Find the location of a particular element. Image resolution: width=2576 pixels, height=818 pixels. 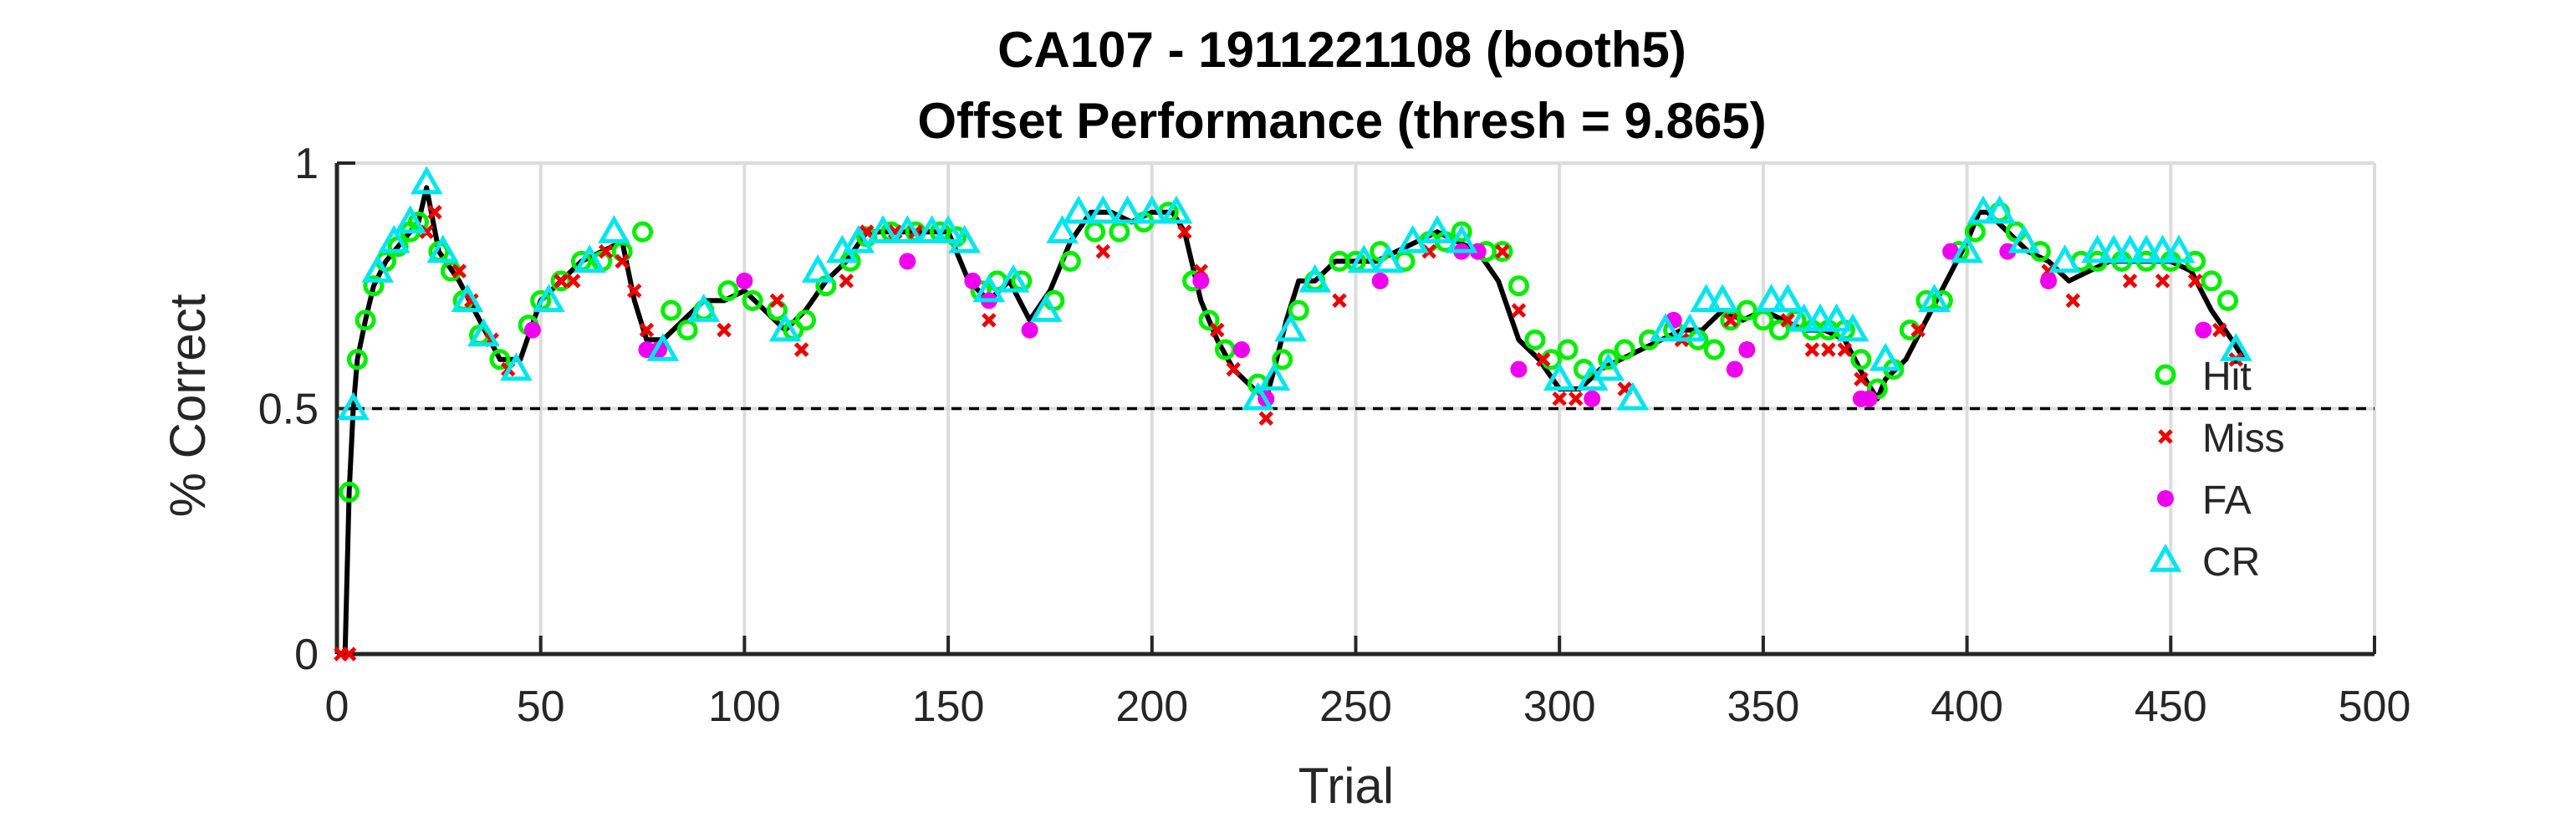

x-tick-label: 0 is located at coordinates (337, 707).